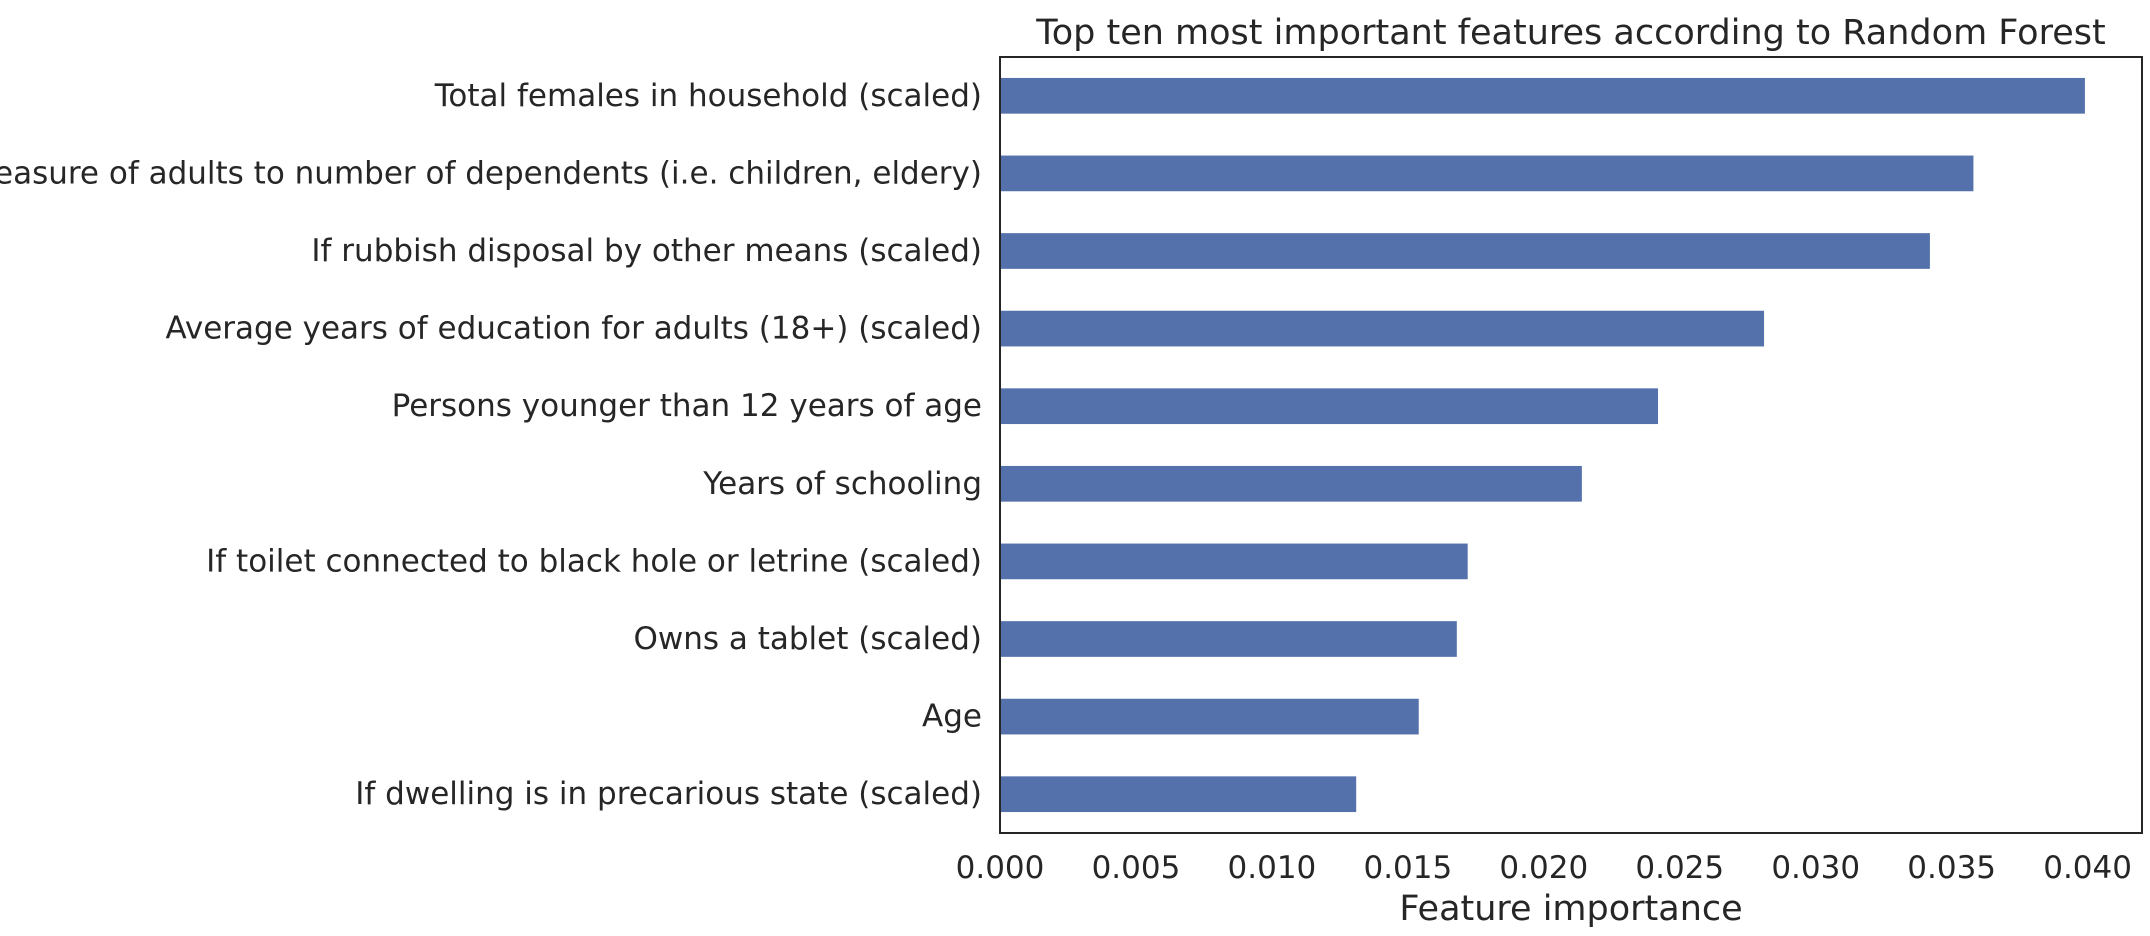 Image resolution: width=2150 pixels, height=936 pixels. I want to click on x-tick-label: 0.000, so click(1000, 868).